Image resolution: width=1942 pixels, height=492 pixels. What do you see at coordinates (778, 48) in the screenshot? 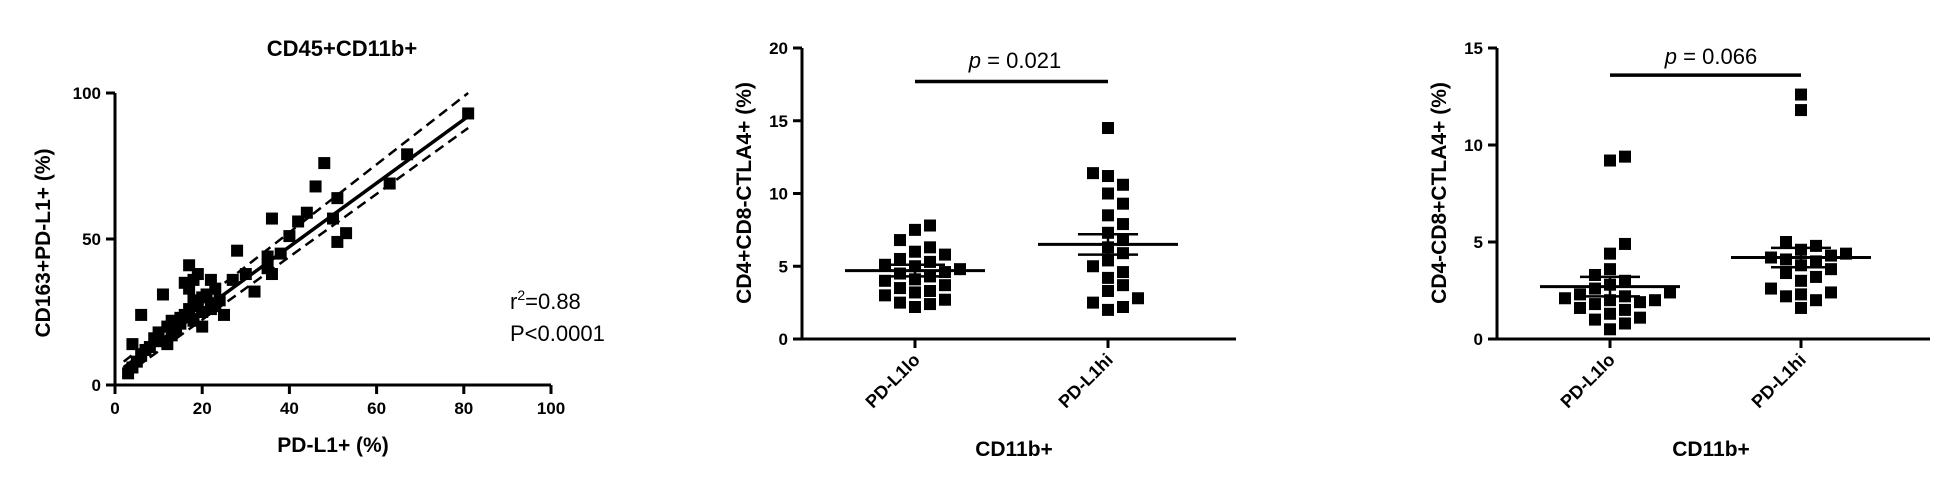
I see `y-tick-label: 20` at bounding box center [778, 48].